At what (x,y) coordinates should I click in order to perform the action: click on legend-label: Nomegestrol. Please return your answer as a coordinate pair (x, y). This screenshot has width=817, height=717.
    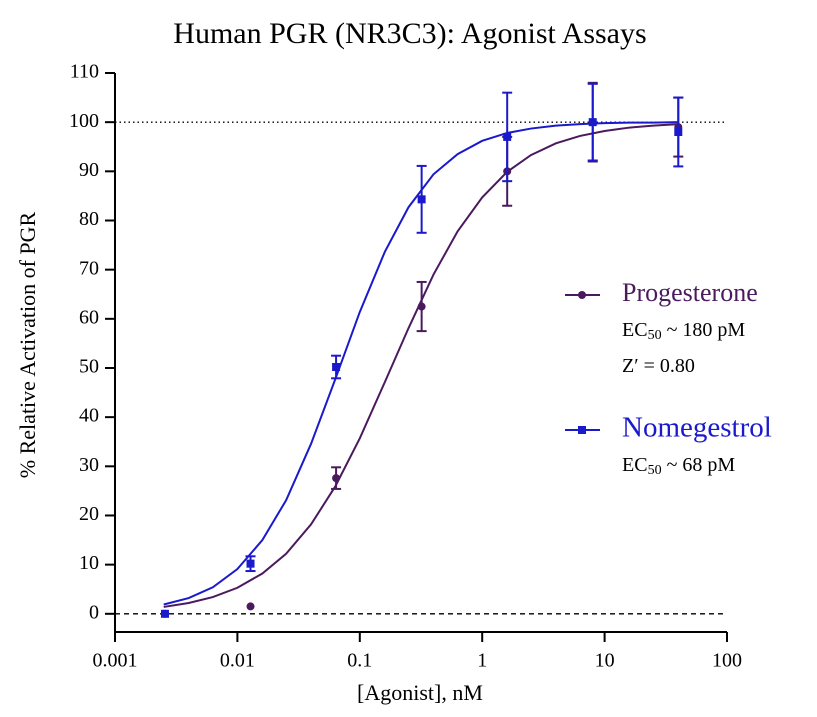
    Looking at the image, I should click on (697, 428).